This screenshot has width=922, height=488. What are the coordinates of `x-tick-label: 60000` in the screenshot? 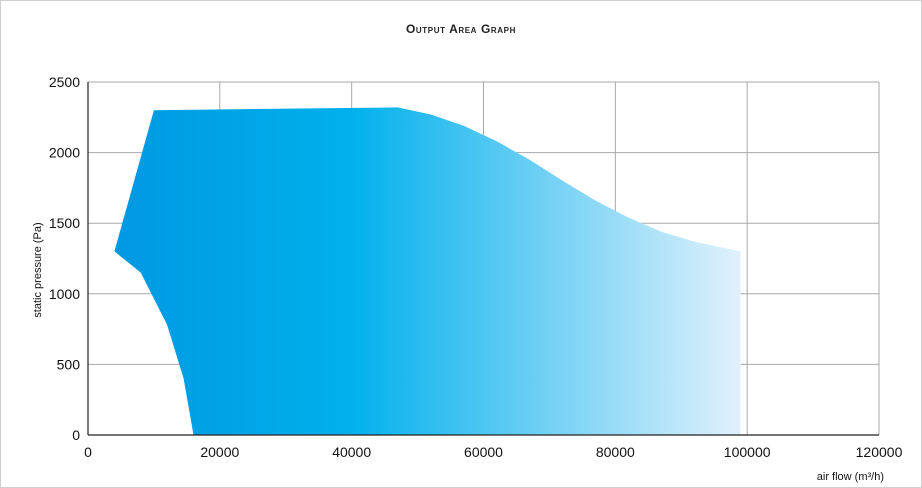 It's located at (483, 452).